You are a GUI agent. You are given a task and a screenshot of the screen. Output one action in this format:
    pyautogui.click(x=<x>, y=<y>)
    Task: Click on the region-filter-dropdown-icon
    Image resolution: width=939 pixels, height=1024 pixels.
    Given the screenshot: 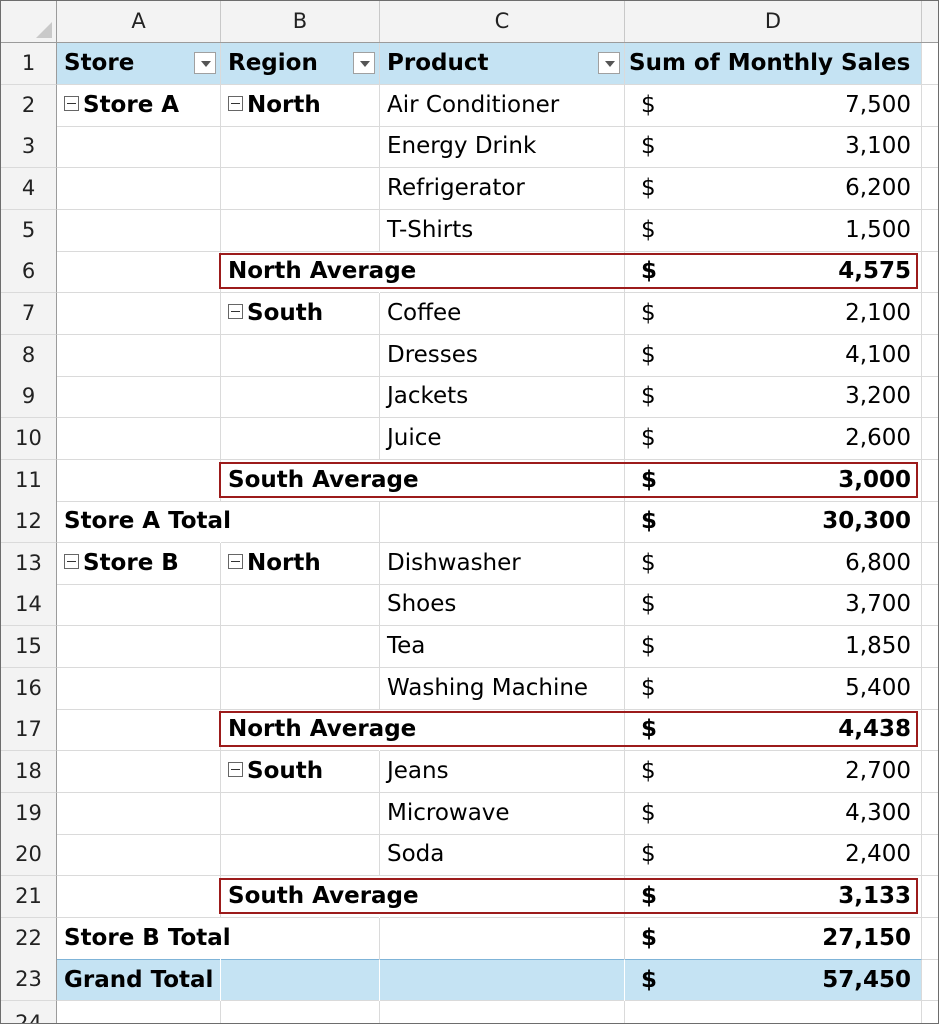 What is the action you would take?
    pyautogui.click(x=364, y=63)
    